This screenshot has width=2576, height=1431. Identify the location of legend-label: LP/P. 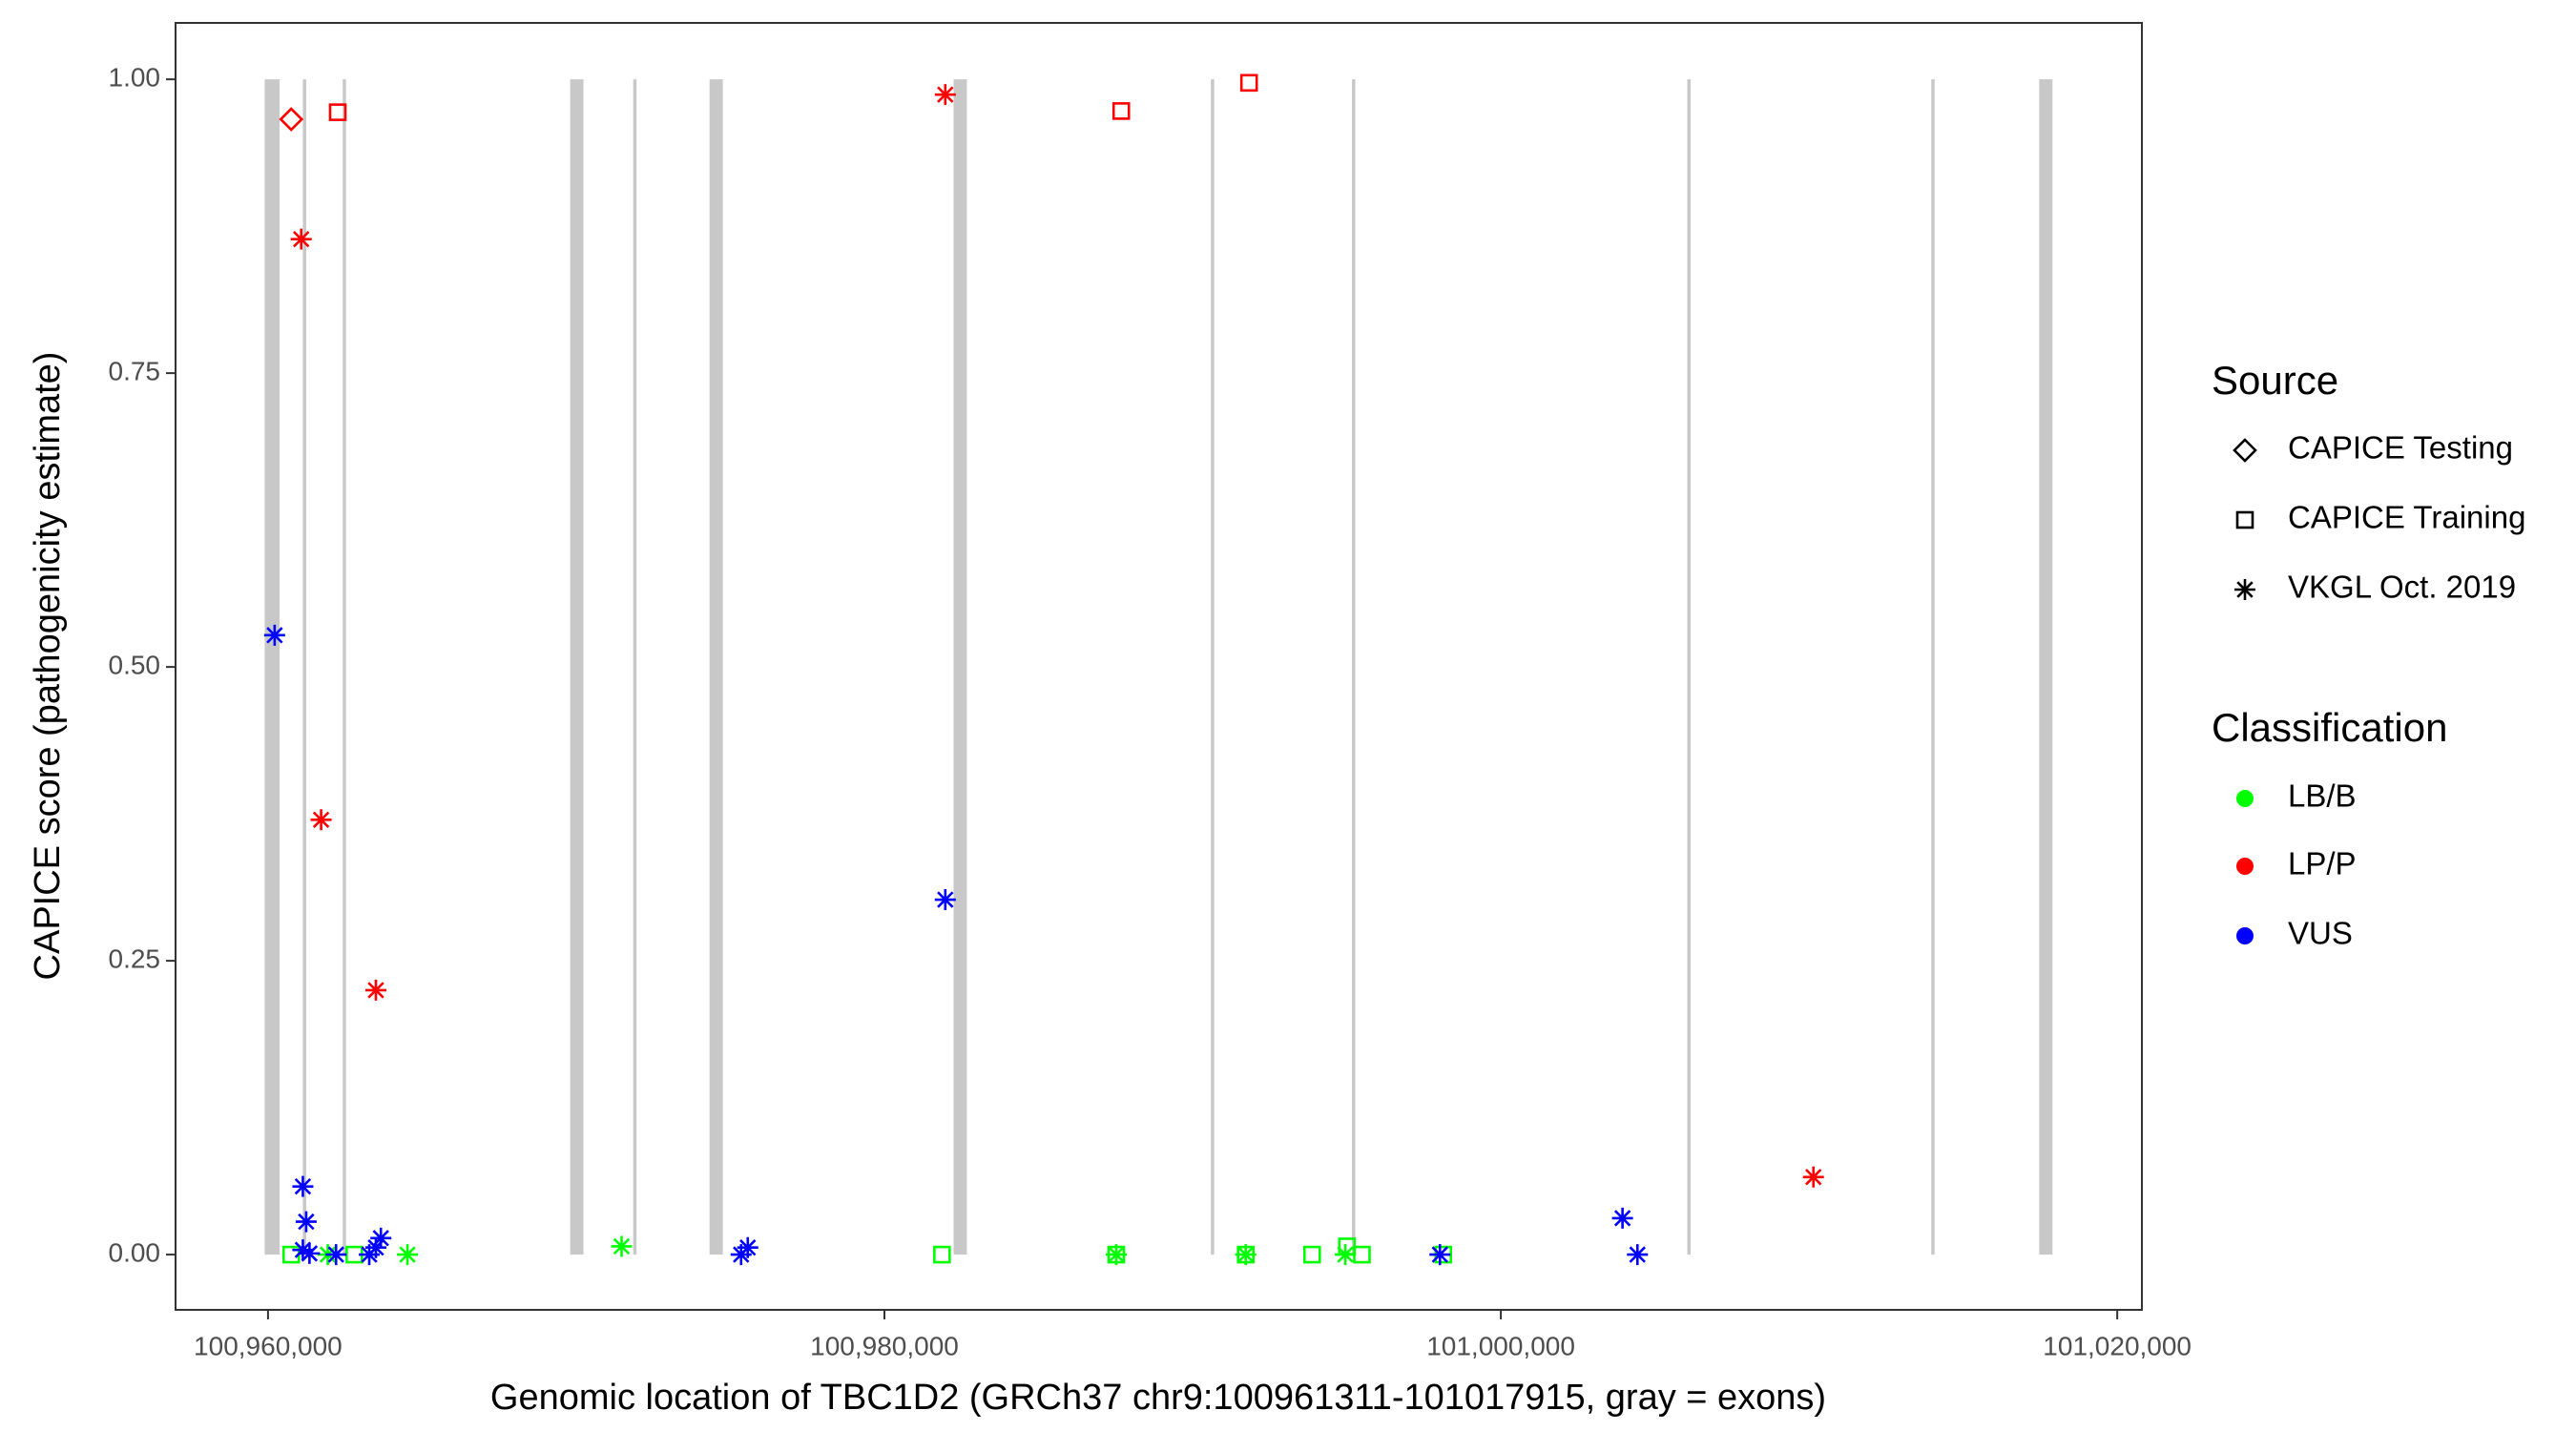
(2322, 863).